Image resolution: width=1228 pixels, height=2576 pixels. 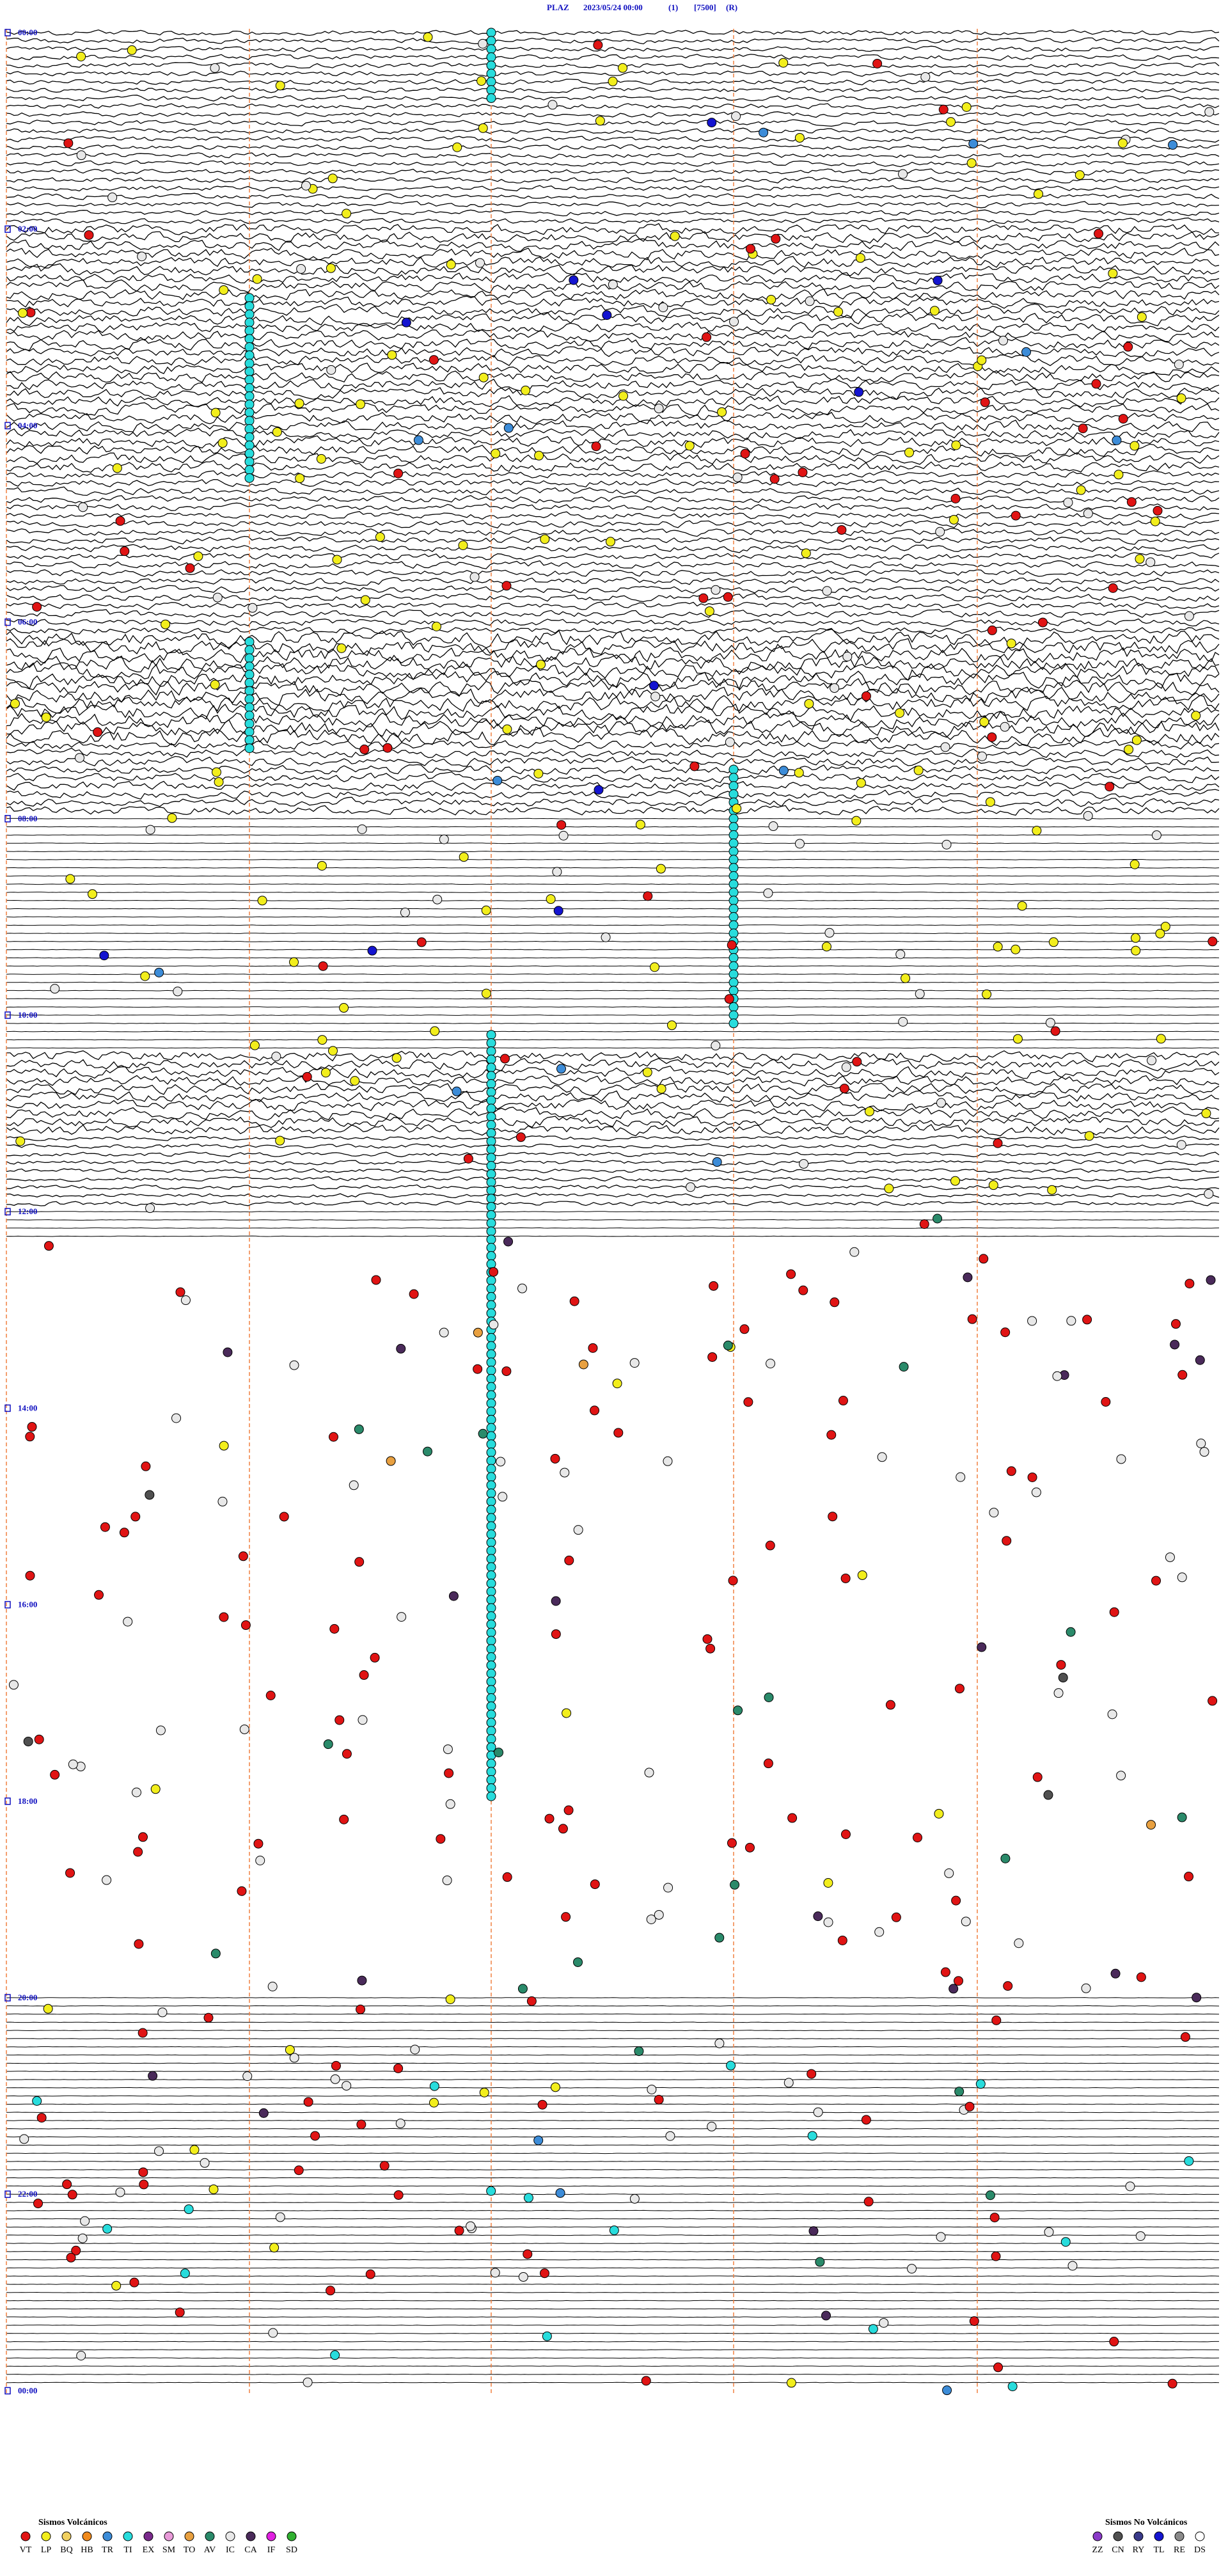 What do you see at coordinates (27, 425) in the screenshot?
I see `hour-label: 04:00` at bounding box center [27, 425].